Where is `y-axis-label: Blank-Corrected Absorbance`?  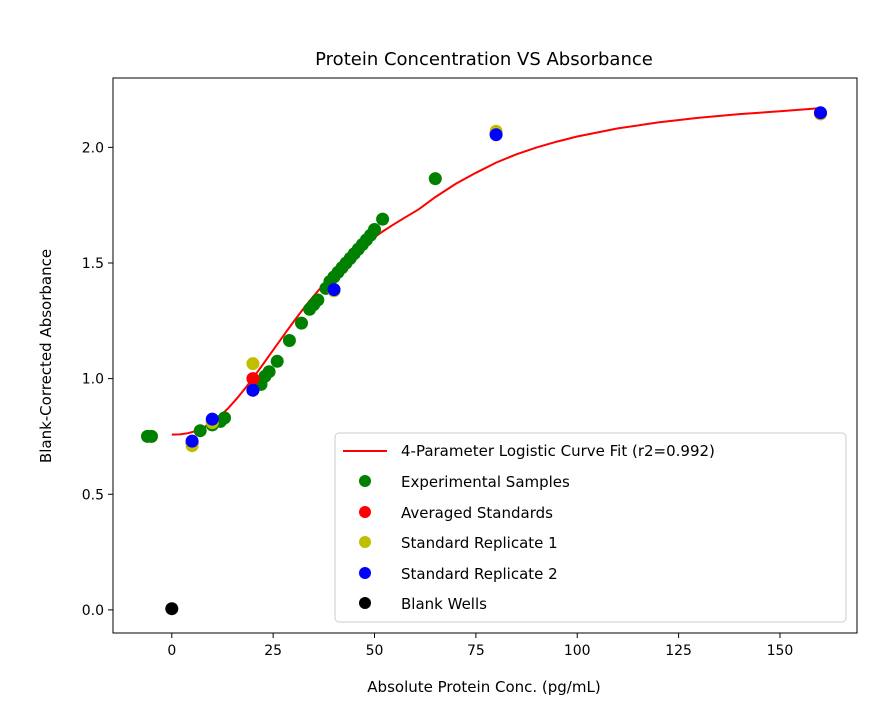 y-axis-label: Blank-Corrected Absorbance is located at coordinates (46, 356).